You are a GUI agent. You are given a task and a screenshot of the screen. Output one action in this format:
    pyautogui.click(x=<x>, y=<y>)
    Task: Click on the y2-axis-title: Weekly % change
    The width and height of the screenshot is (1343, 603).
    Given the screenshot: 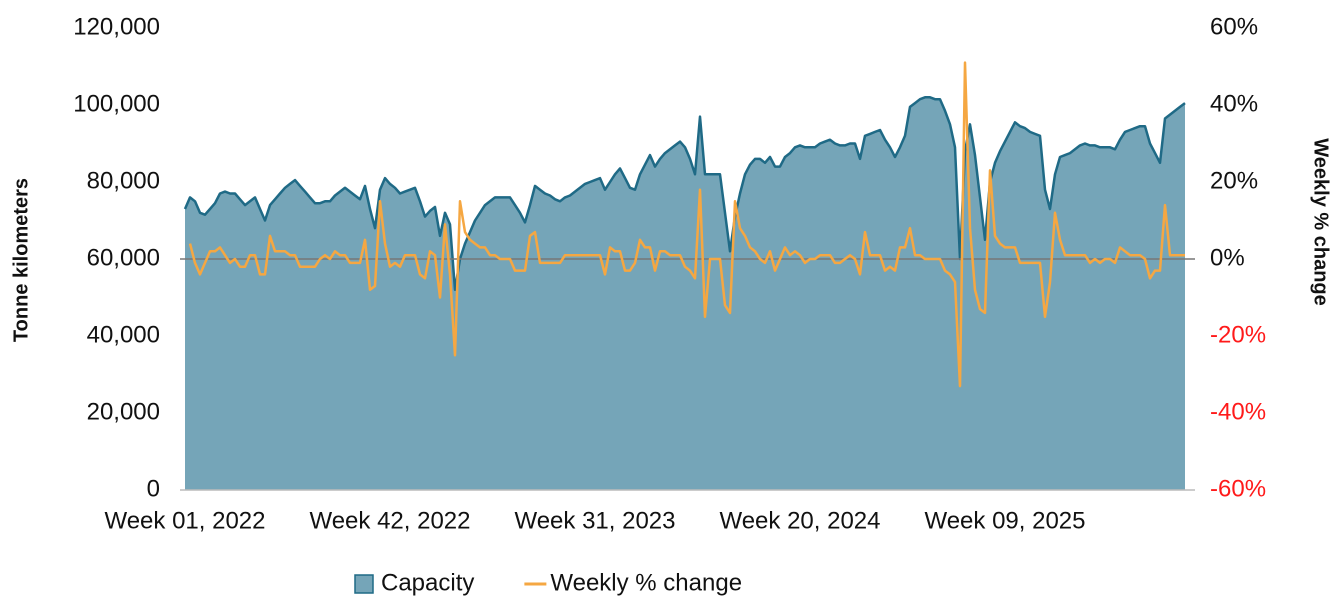 What is the action you would take?
    pyautogui.click(x=1321, y=221)
    